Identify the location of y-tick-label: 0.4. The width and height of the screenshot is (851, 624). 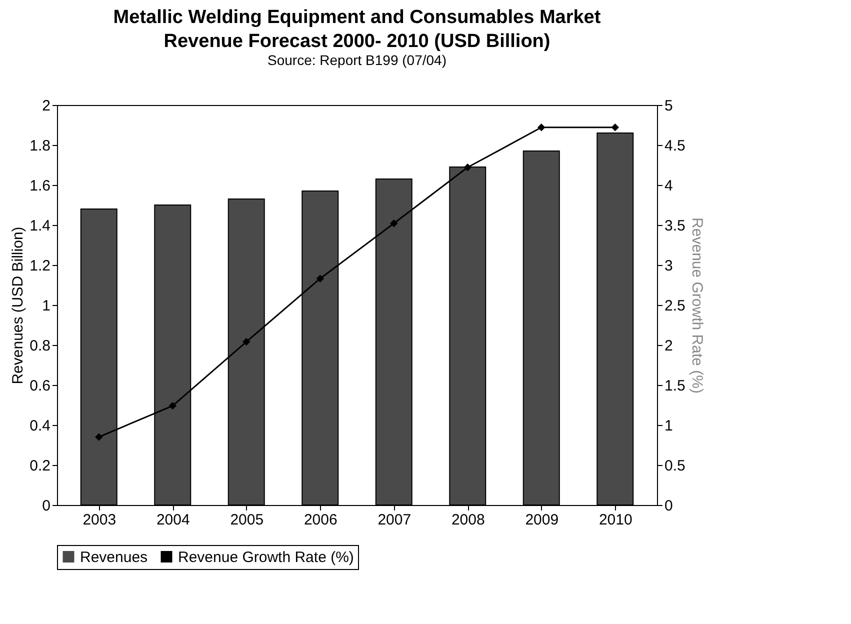
(40, 426).